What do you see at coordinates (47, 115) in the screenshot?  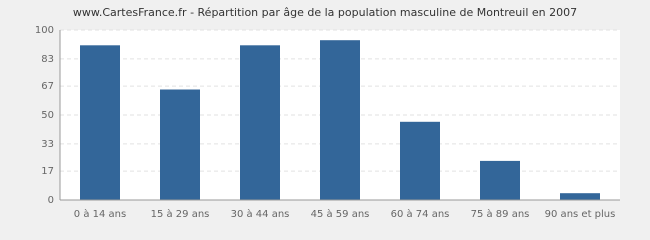 I see `y-tick-label: 50` at bounding box center [47, 115].